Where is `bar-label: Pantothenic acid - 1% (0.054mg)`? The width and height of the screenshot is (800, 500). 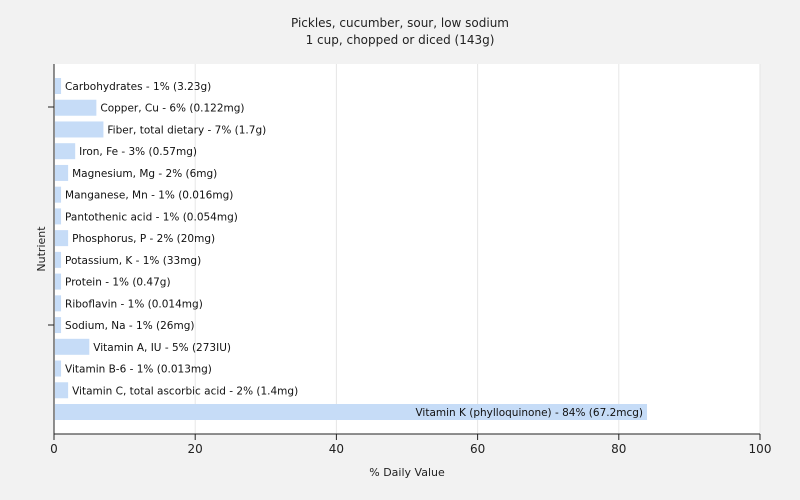 bar-label: Pantothenic acid - 1% (0.054mg) is located at coordinates (151, 217).